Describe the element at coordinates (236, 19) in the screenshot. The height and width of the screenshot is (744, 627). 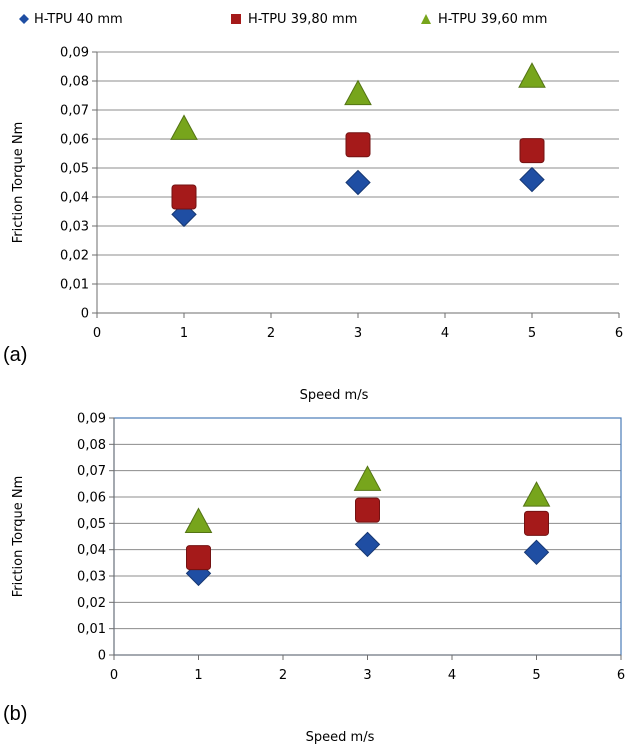
I see `square-marker-icon` at that location.